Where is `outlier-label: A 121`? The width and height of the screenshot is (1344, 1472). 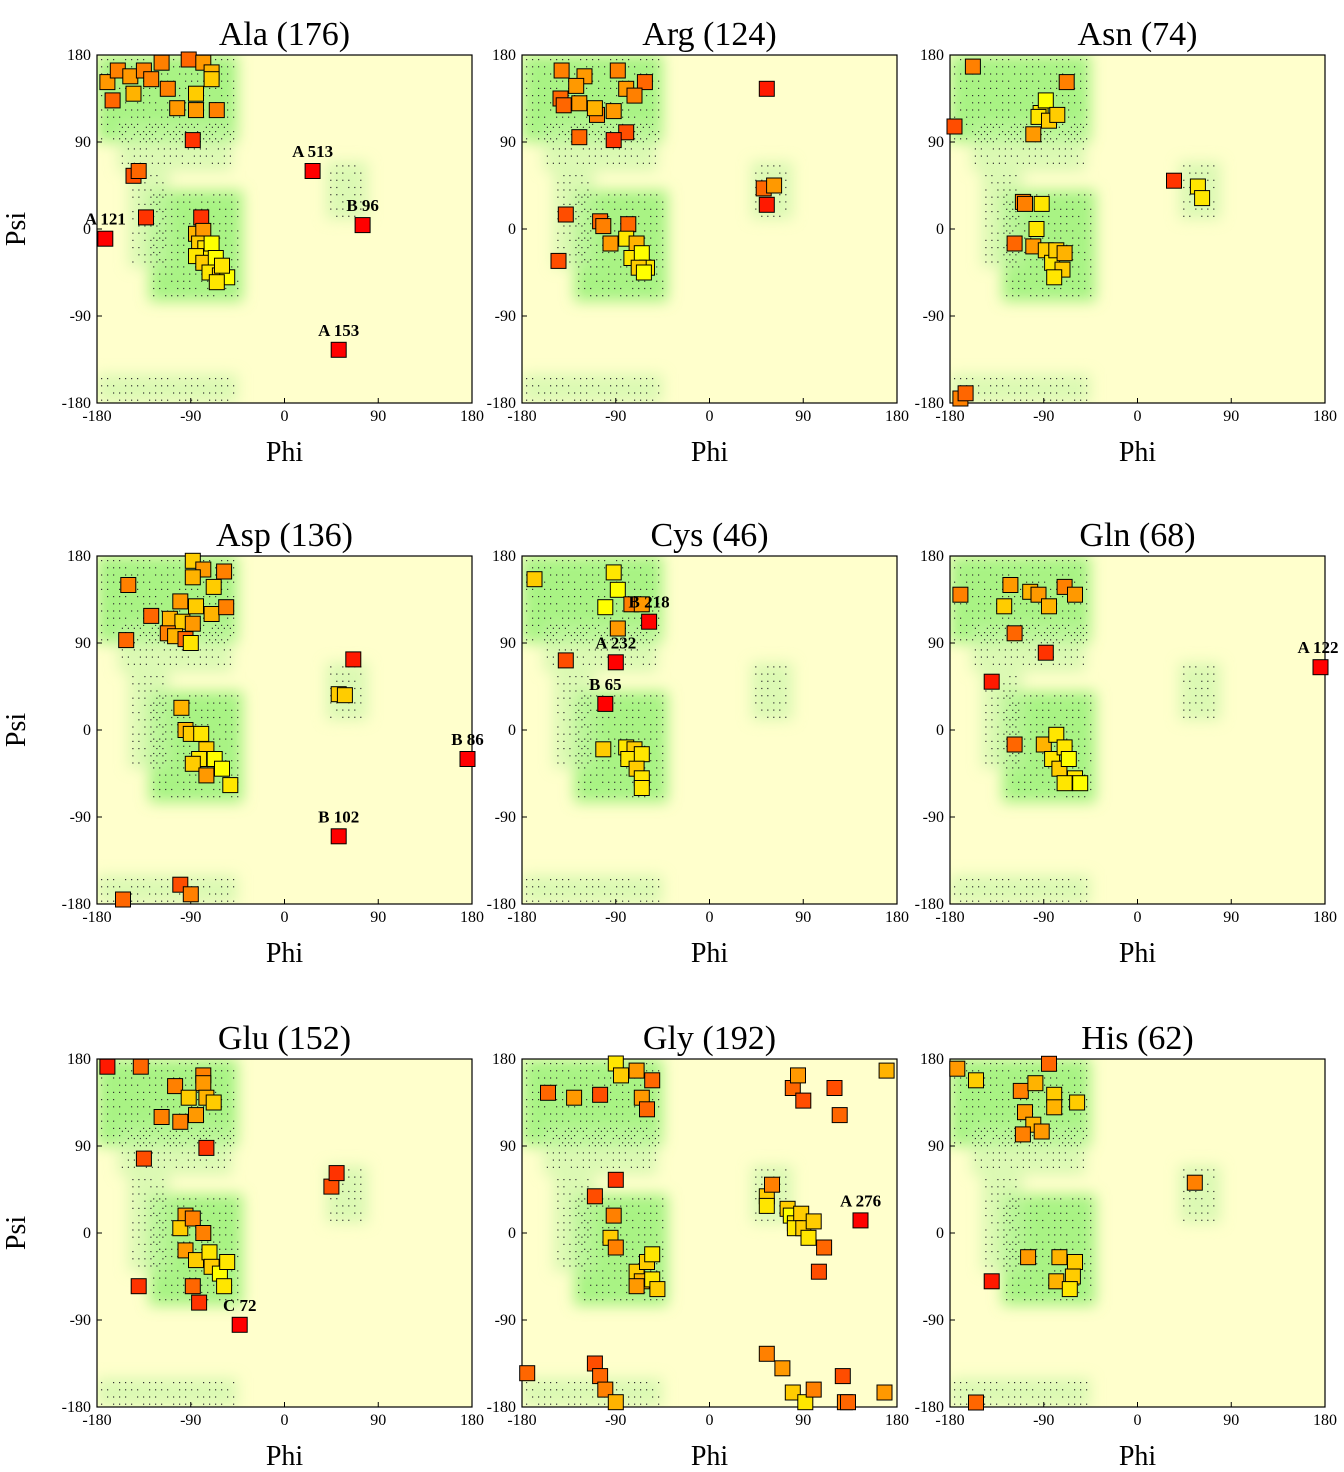 outlier-label: A 121 is located at coordinates (105, 219).